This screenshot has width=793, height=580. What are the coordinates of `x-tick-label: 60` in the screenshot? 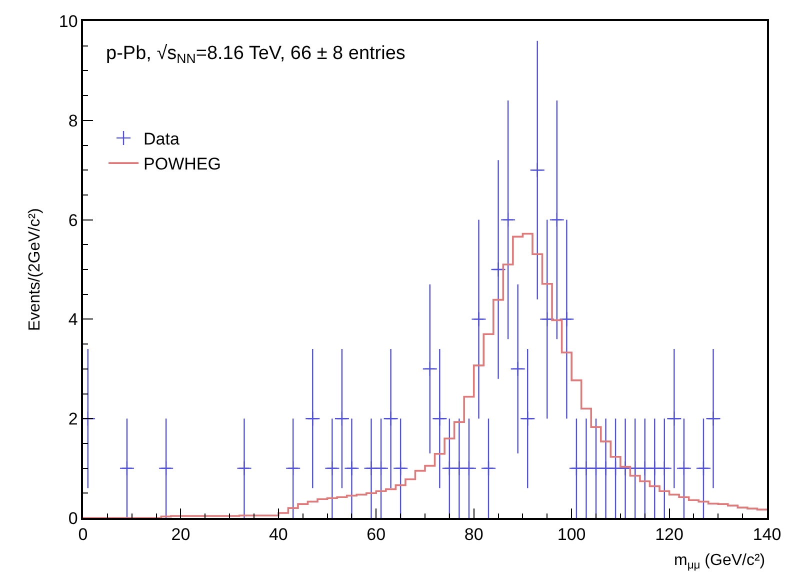 It's located at (376, 534).